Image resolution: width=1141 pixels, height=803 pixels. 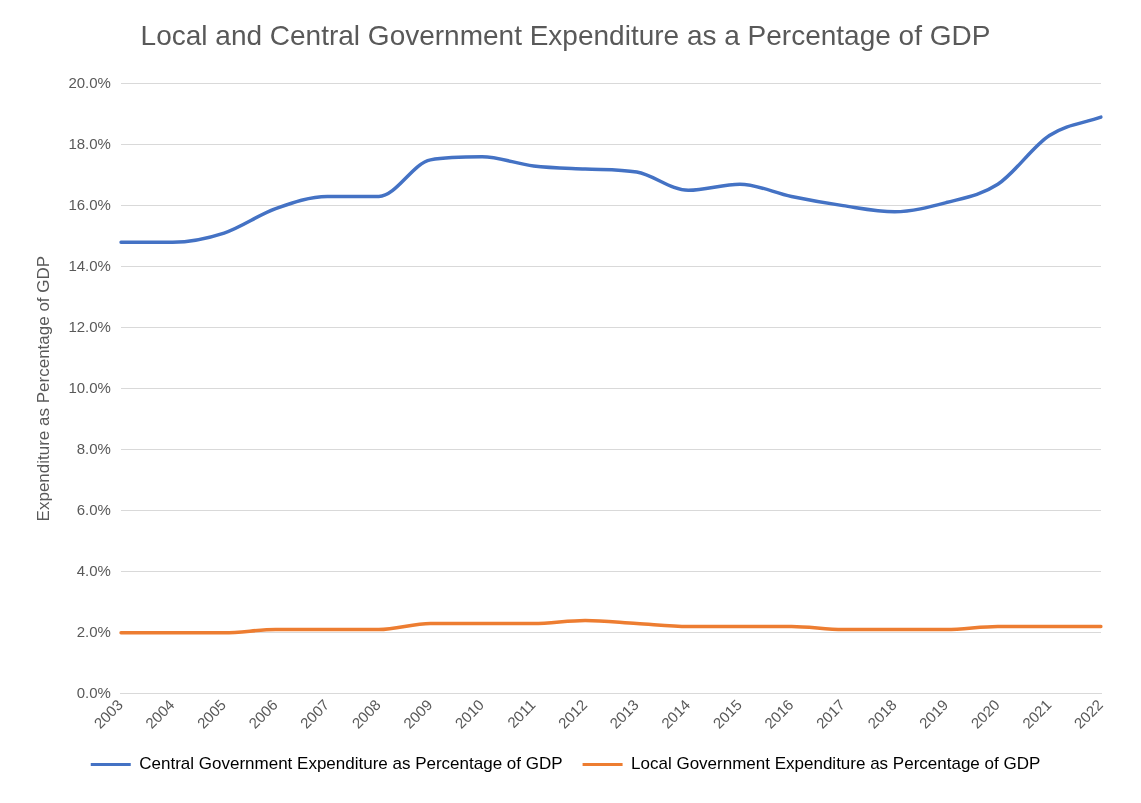 I want to click on y-tick-label: 12.0%, so click(x=89, y=326).